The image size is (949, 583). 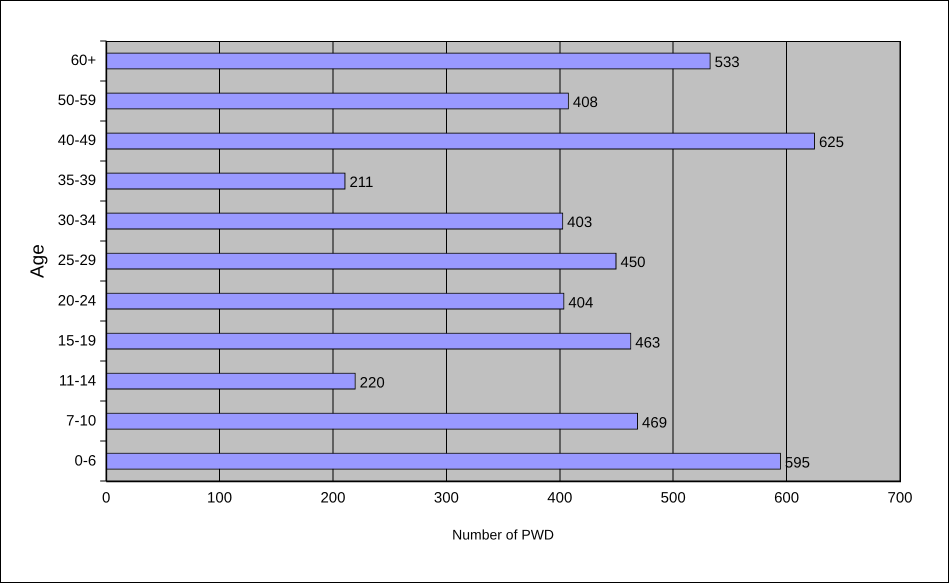 What do you see at coordinates (77, 261) in the screenshot?
I see `y-tick-label: 25-29` at bounding box center [77, 261].